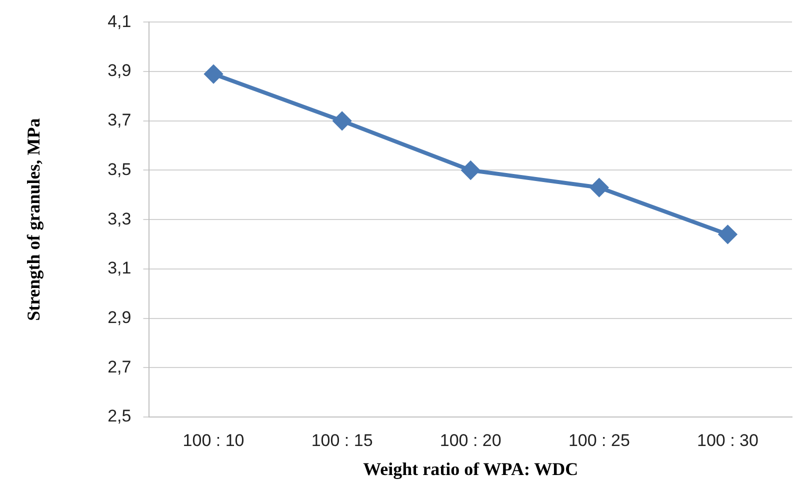  I want to click on y-tick-label: 3,7, so click(120, 120).